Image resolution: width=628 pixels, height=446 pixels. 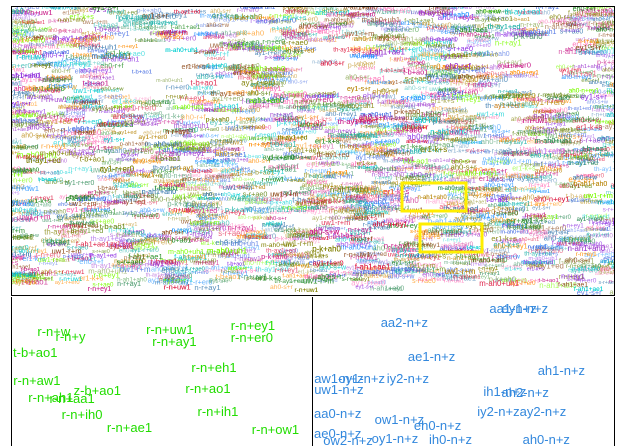 What do you see at coordinates (37, 380) in the screenshot?
I see `zoom-point-label: r-n+aw1` at bounding box center [37, 380].